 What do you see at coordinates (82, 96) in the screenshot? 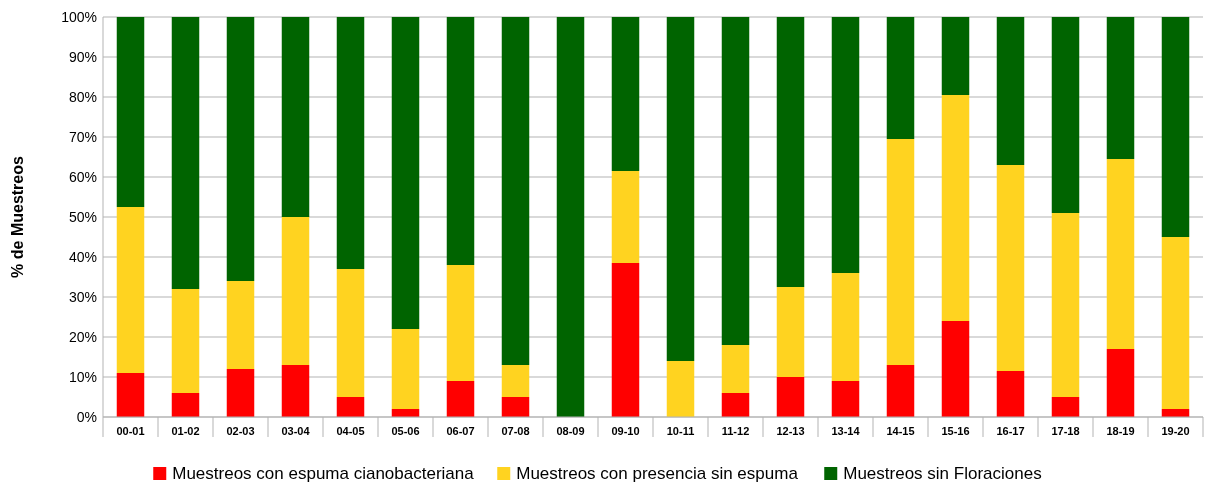
I see `y-tick-label: 80%` at bounding box center [82, 96].